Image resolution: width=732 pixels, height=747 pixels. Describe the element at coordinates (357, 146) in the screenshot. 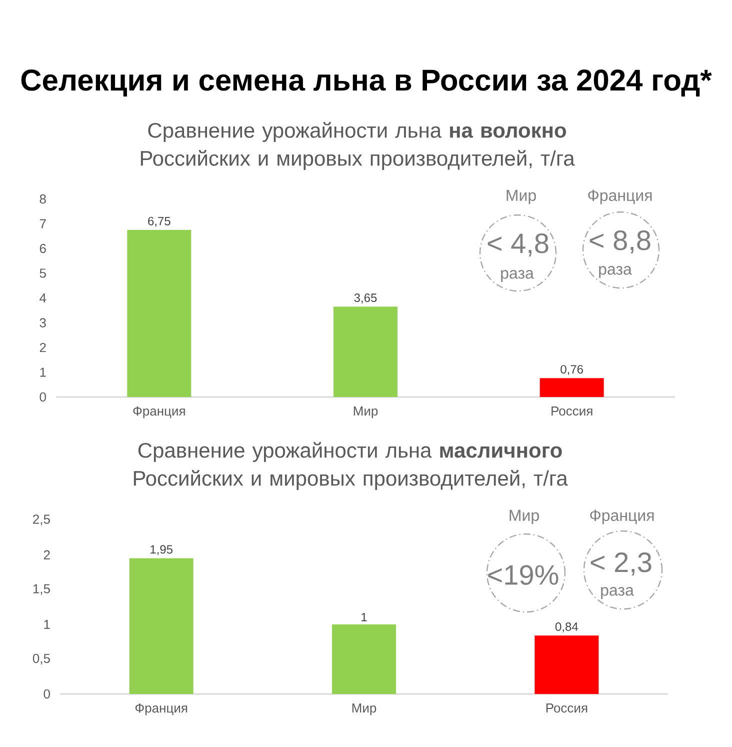

I see `chart-subtitle: Сравнение урожайности льна на волокно Российских и мировых производителей, т/га` at that location.